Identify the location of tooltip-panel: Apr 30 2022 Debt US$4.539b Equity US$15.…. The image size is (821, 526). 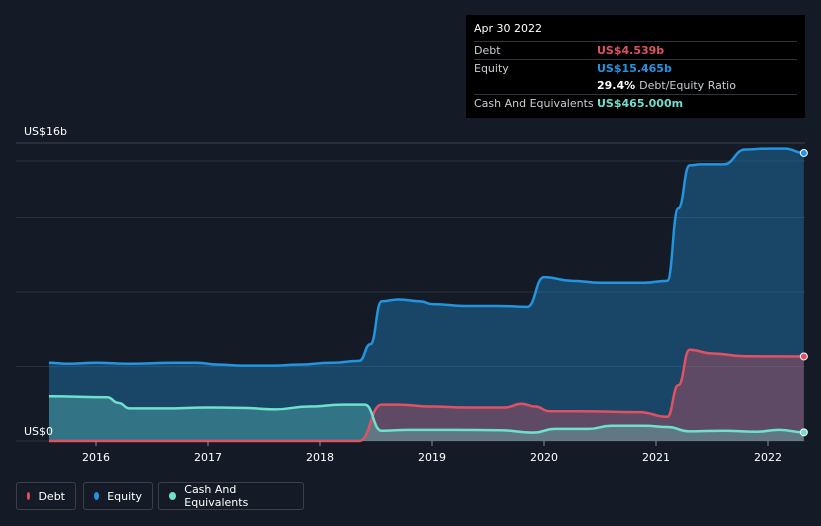
(635, 66).